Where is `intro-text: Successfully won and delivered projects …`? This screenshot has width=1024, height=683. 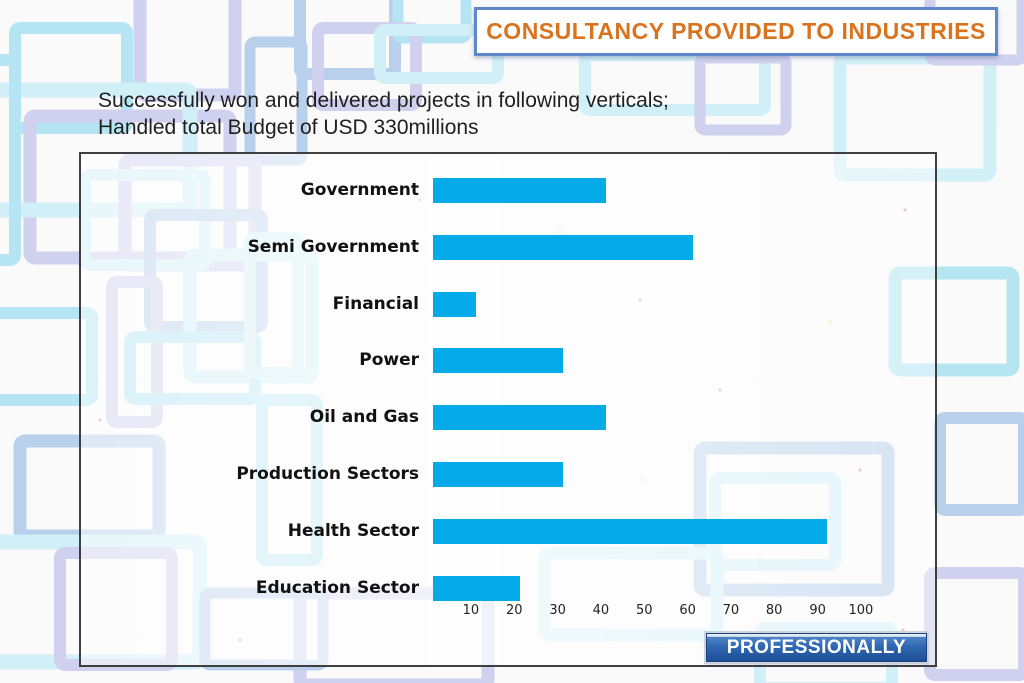
intro-text: Successfully won and delivered projects … is located at coordinates (448, 114).